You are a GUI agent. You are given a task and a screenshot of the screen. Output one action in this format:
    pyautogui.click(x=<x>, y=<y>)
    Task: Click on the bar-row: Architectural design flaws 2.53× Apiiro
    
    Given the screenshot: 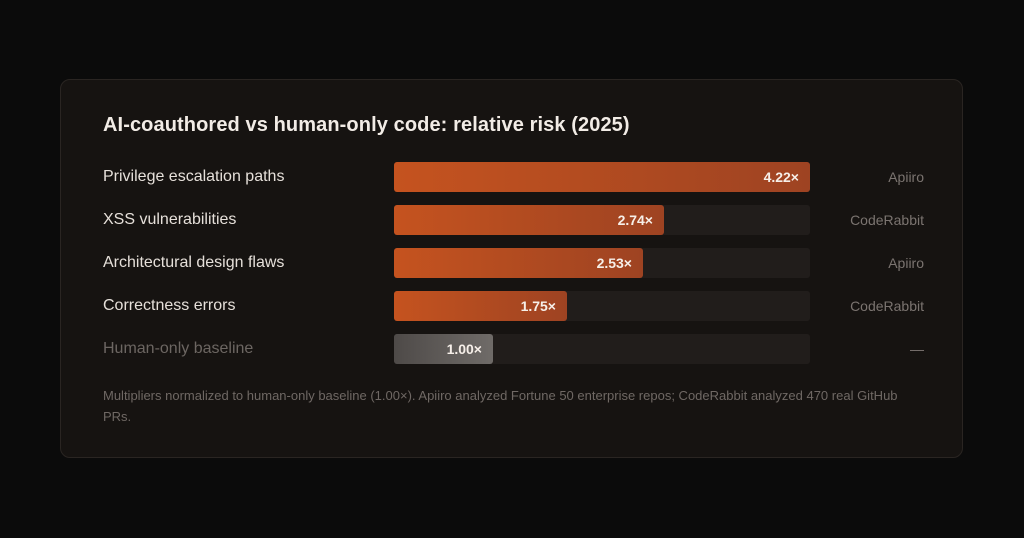 What is the action you would take?
    pyautogui.click(x=512, y=263)
    